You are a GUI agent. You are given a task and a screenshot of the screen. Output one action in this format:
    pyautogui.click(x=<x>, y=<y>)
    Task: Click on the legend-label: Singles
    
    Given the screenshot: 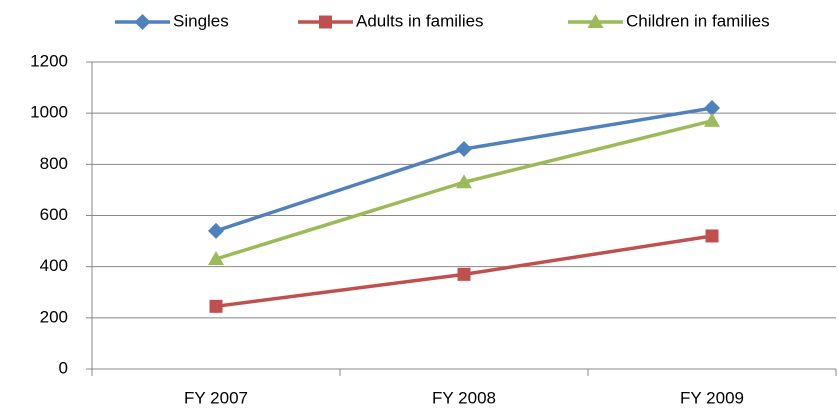 What is the action you would take?
    pyautogui.click(x=201, y=20)
    